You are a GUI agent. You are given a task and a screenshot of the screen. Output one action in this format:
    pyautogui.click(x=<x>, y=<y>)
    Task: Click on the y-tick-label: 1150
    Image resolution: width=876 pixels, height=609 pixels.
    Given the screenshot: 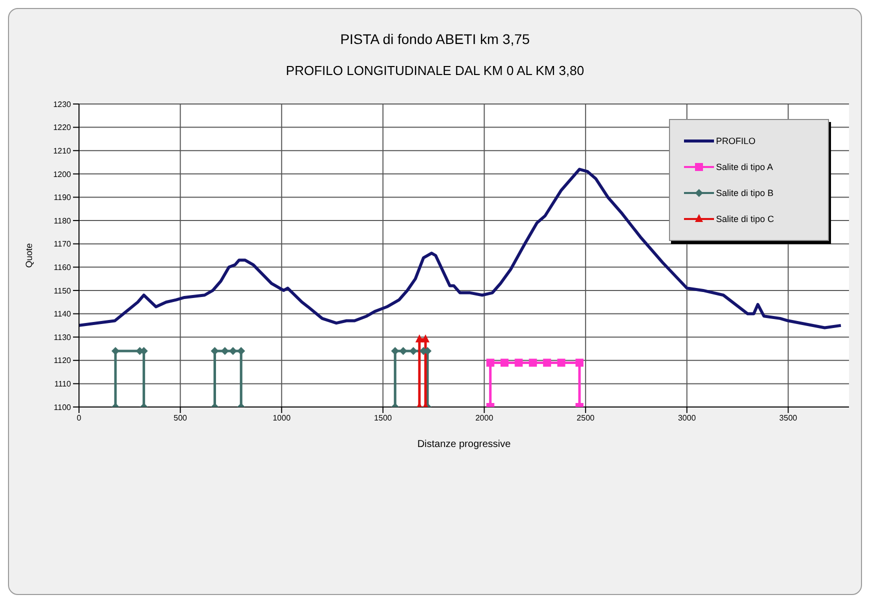 What is the action you would take?
    pyautogui.click(x=63, y=291)
    